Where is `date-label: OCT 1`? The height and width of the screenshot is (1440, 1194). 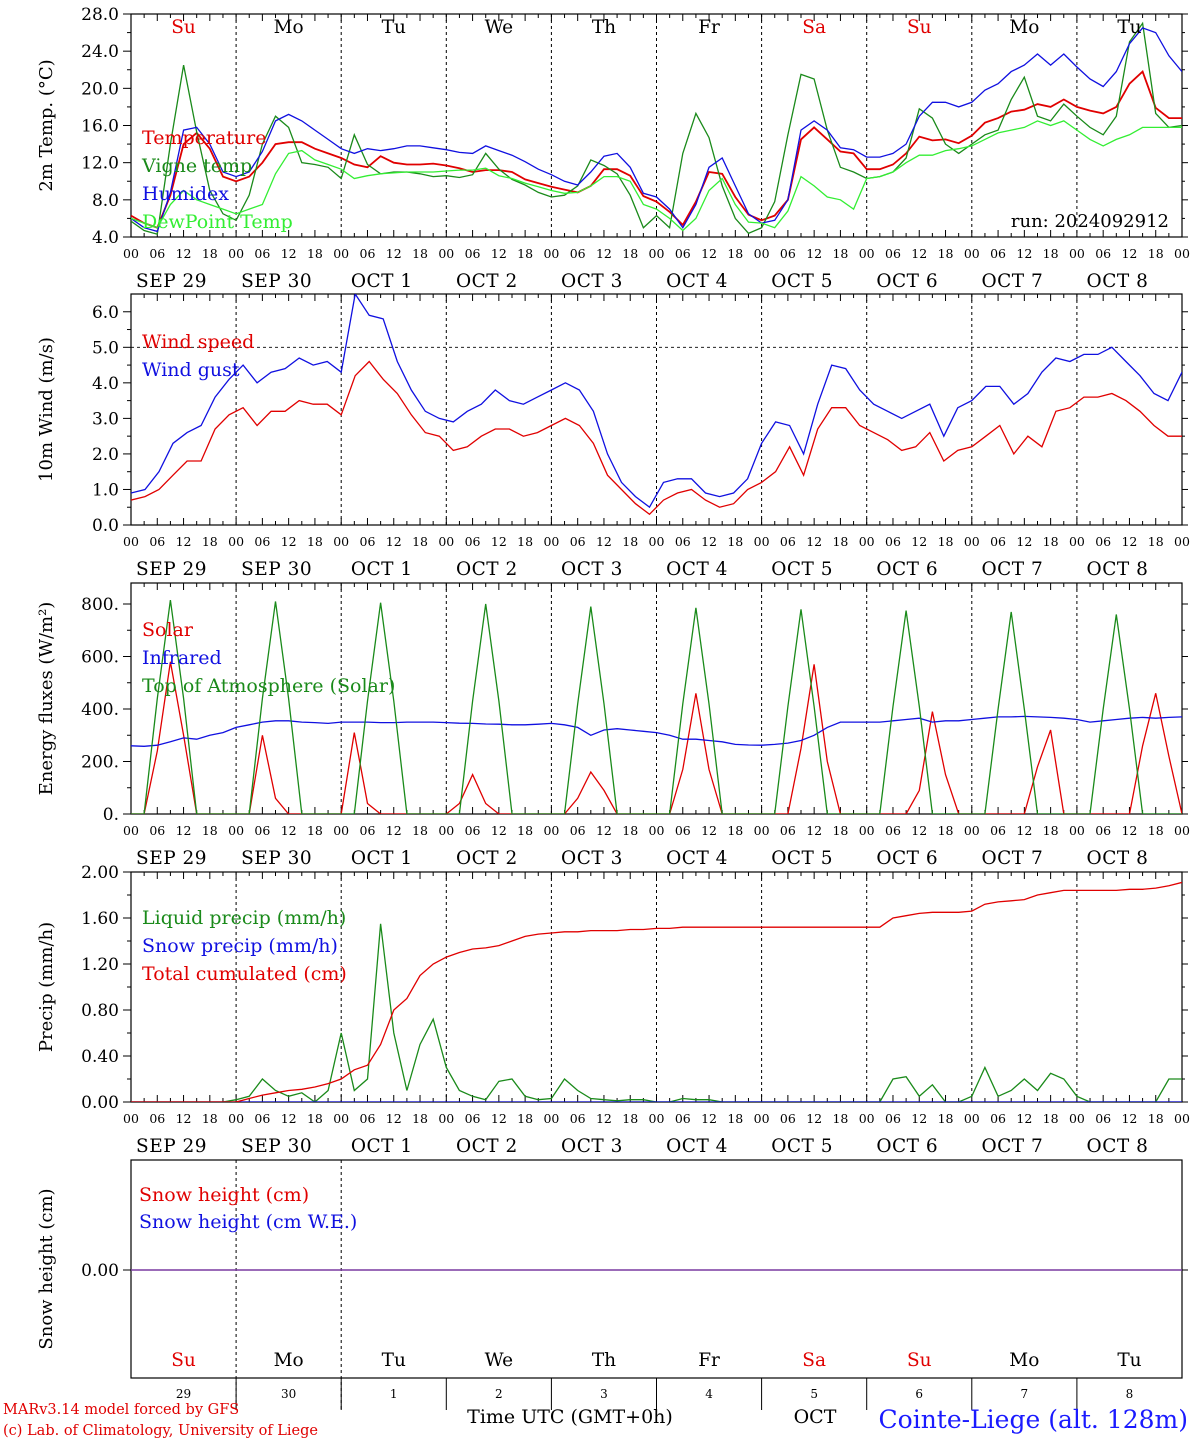
date-label: OCT 1 is located at coordinates (382, 858).